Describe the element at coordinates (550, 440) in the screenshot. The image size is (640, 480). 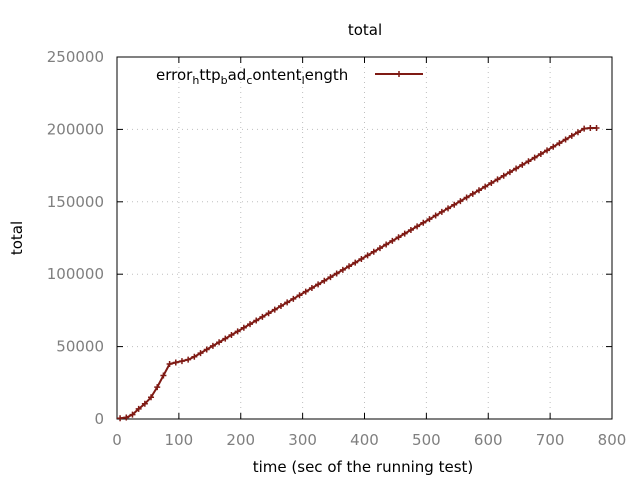
I see `x-tick-label: 700` at that location.